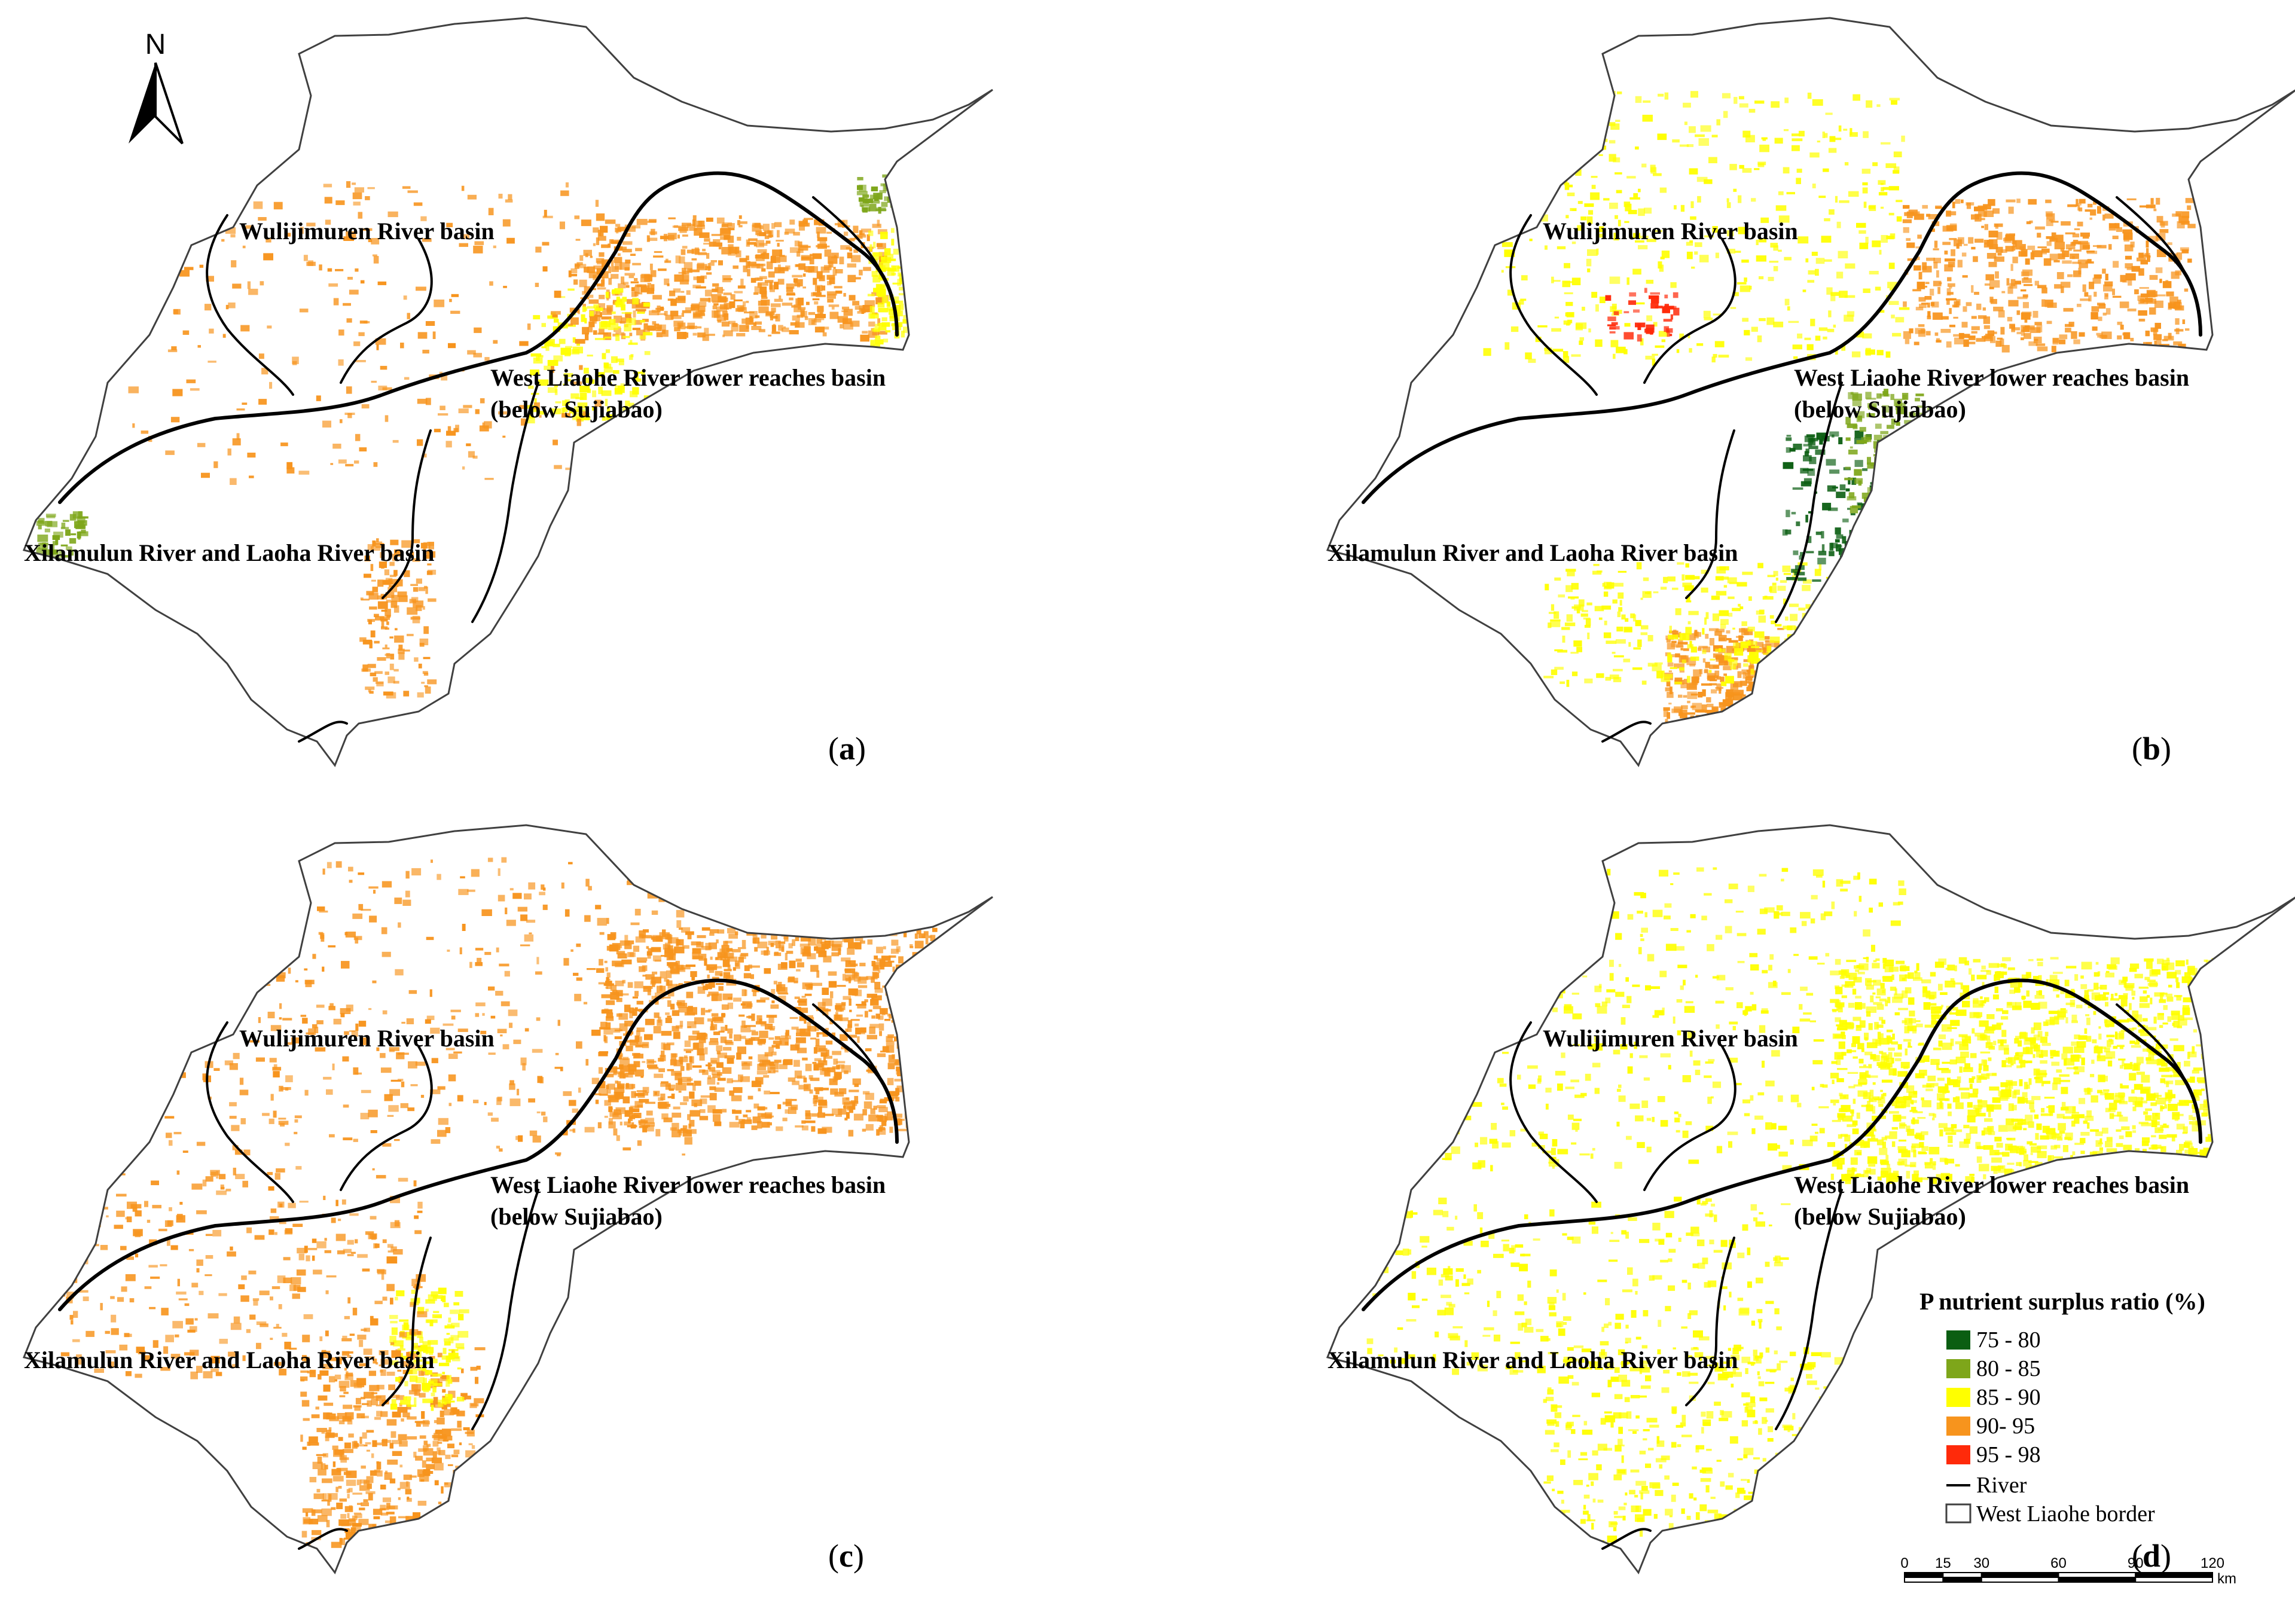 The height and width of the screenshot is (1624, 2295). What do you see at coordinates (2226, 1579) in the screenshot?
I see `scale-unit-label: km` at bounding box center [2226, 1579].